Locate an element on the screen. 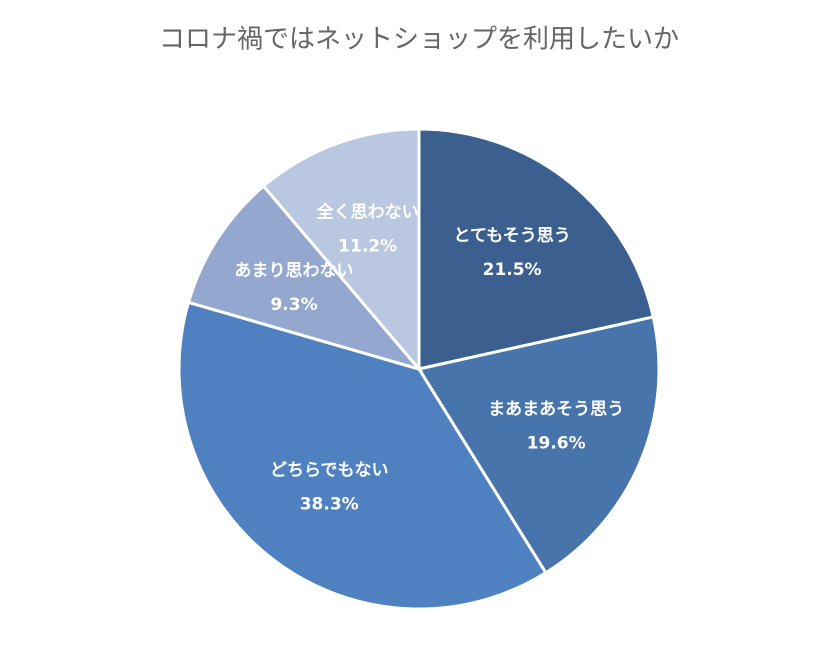  slice-value: 38.3% is located at coordinates (329, 505).